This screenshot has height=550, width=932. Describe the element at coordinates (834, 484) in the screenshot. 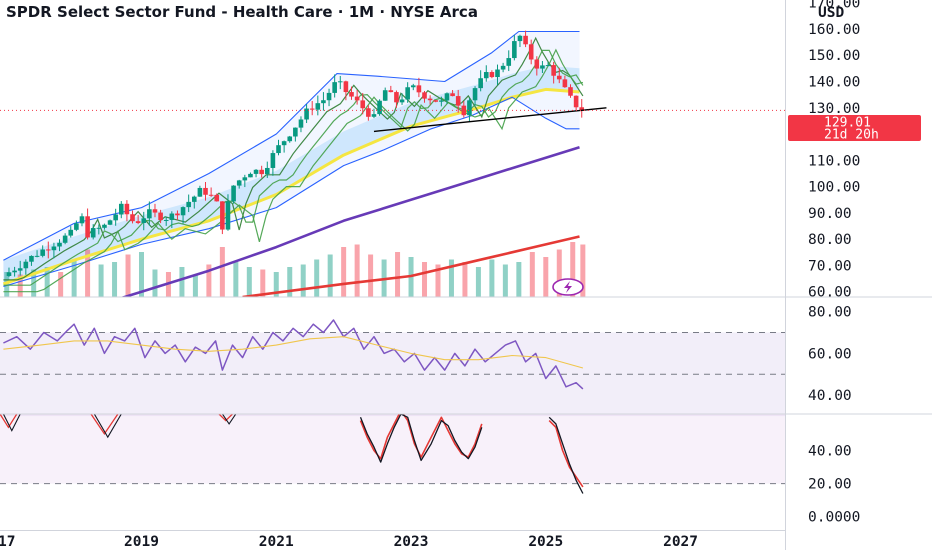

I see `stochastic-axis: 40.00 20.00 0.0000` at that location.